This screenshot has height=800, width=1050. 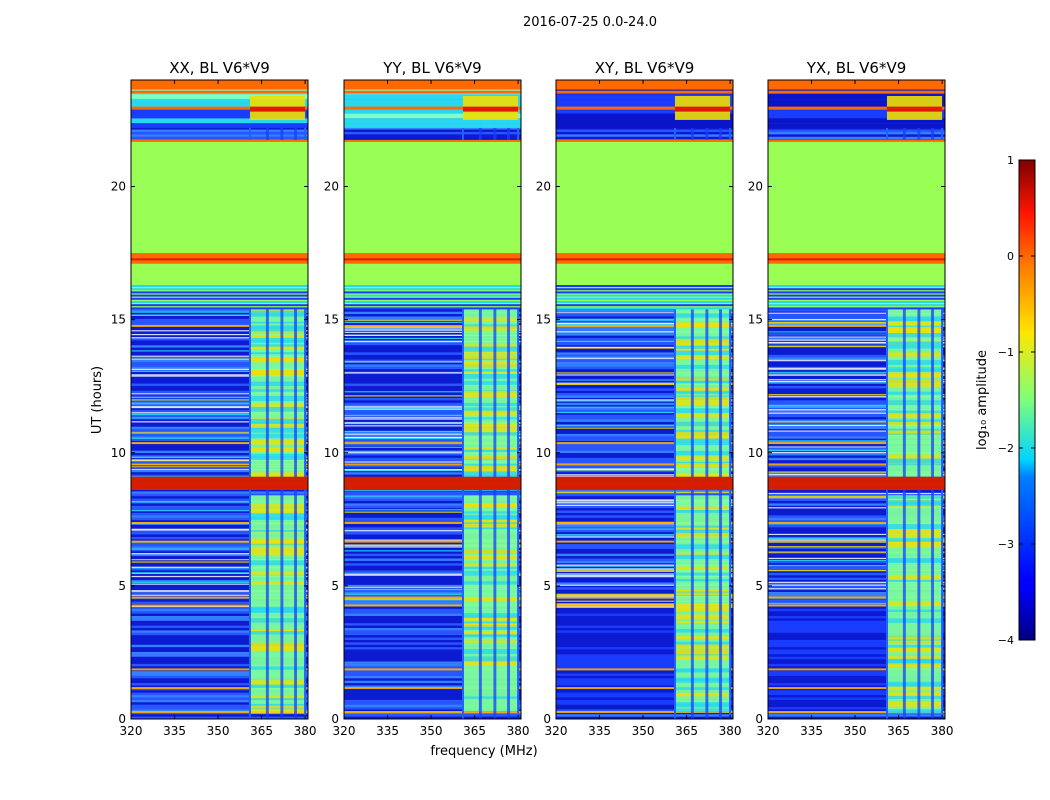 I want to click on panel-title: YY, BL V6*V9, so click(x=431, y=68).